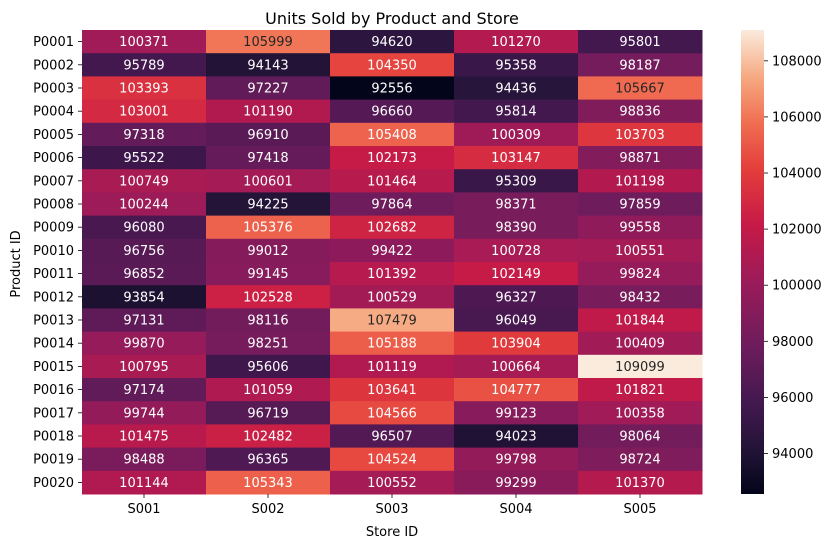  What do you see at coordinates (792, 454) in the screenshot?
I see `colorbar-tick-label: 94000` at bounding box center [792, 454].